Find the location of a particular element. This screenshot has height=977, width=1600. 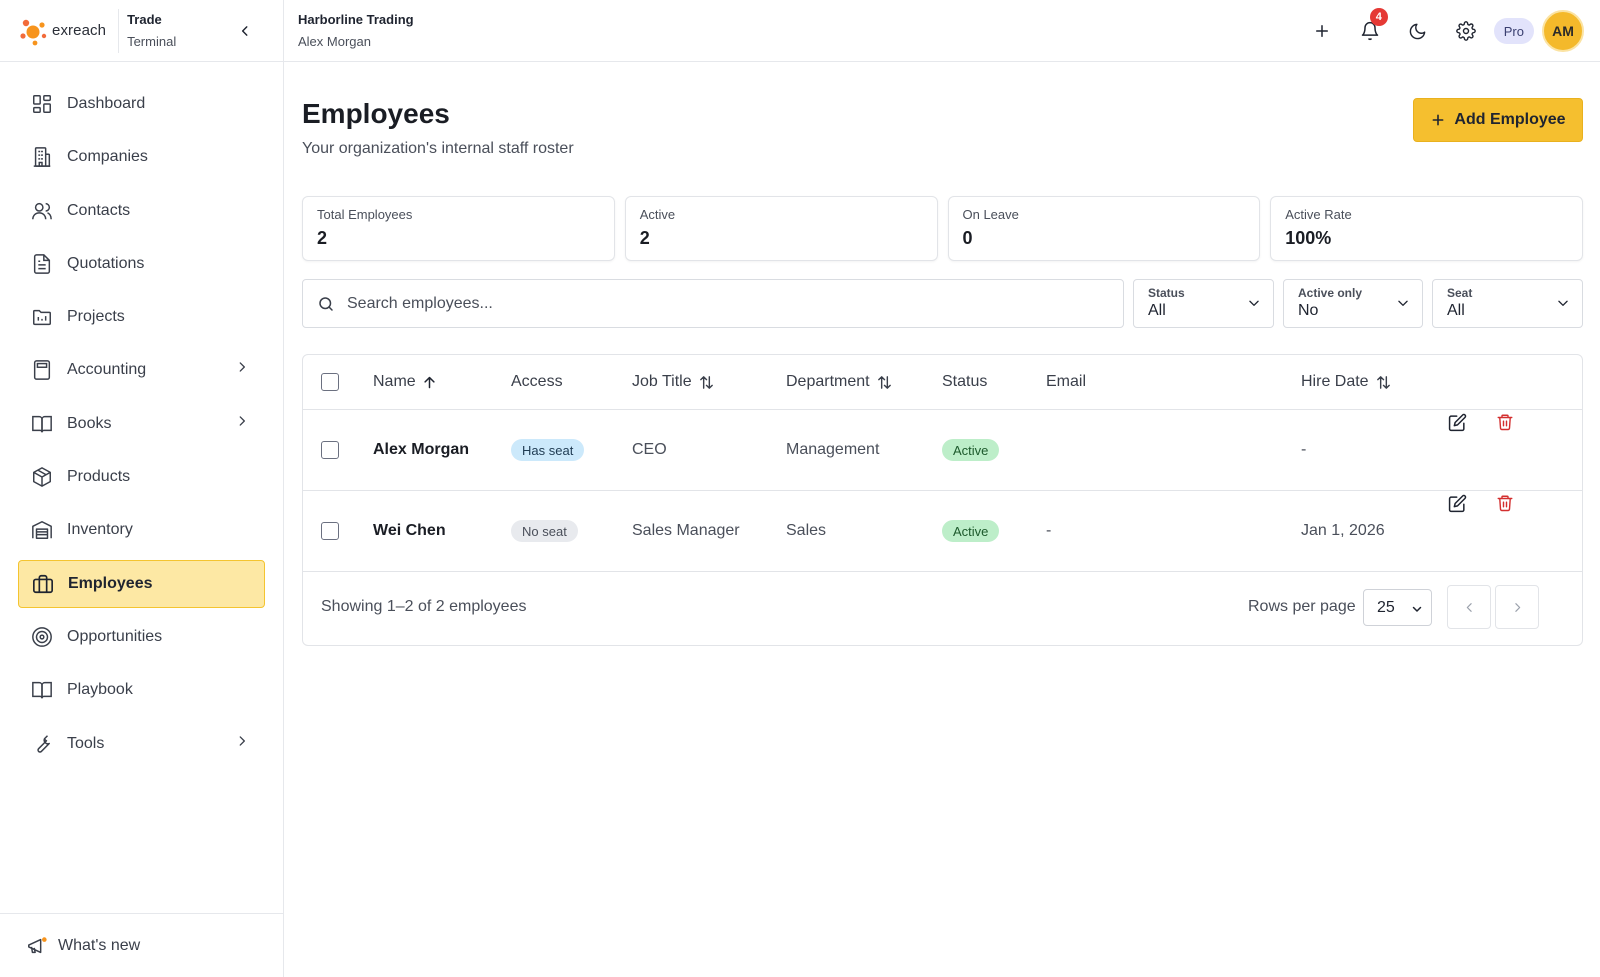

select-all-checkbox is located at coordinates (330, 382).